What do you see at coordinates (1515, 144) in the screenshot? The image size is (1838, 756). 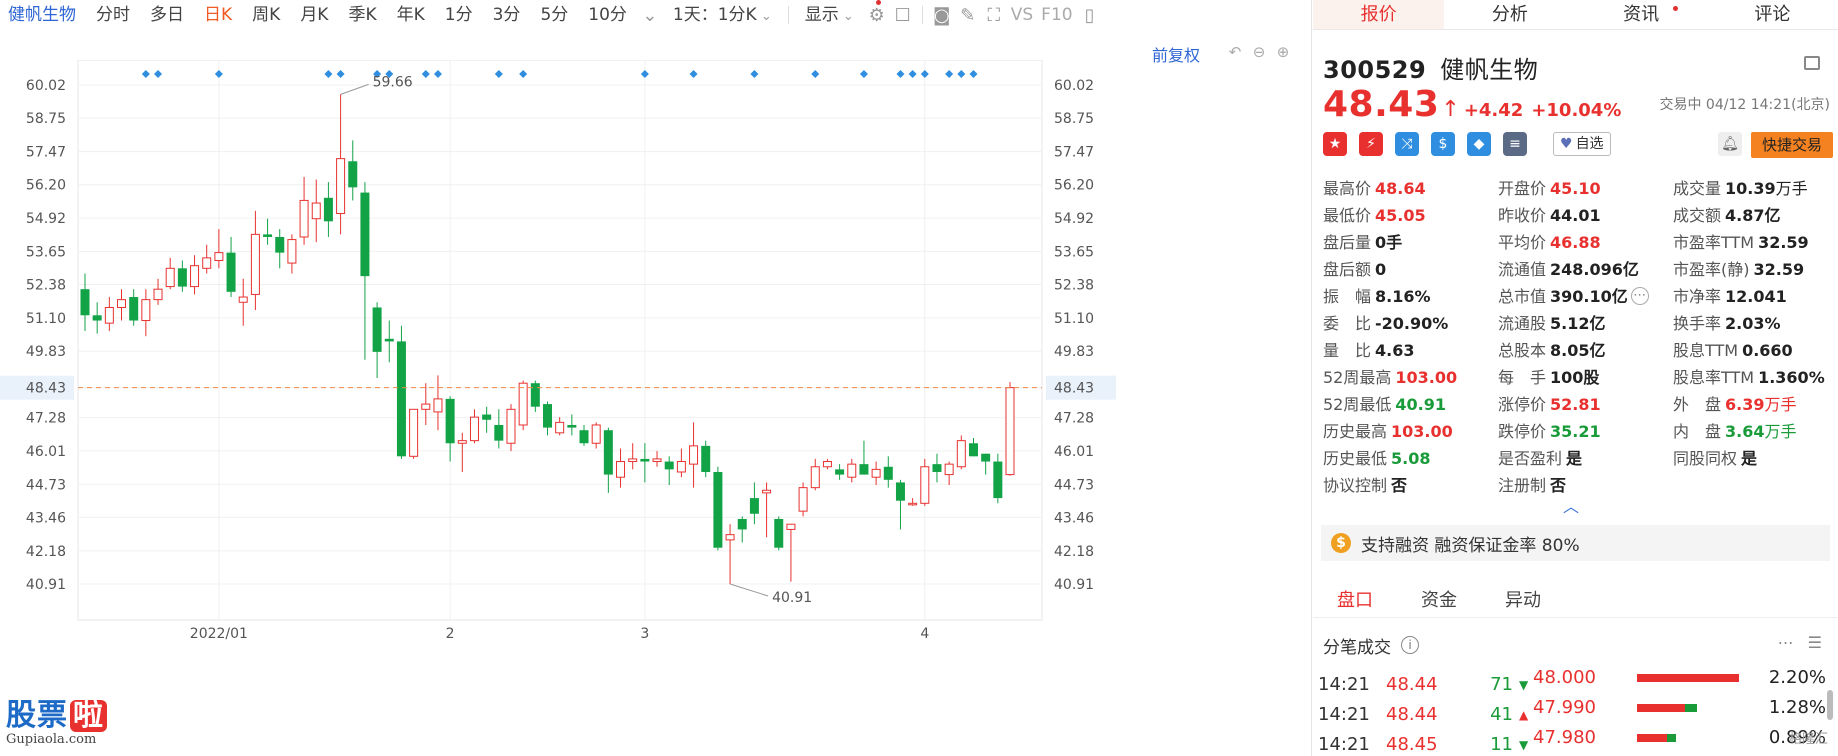 I see `notice-icon: ≡` at bounding box center [1515, 144].